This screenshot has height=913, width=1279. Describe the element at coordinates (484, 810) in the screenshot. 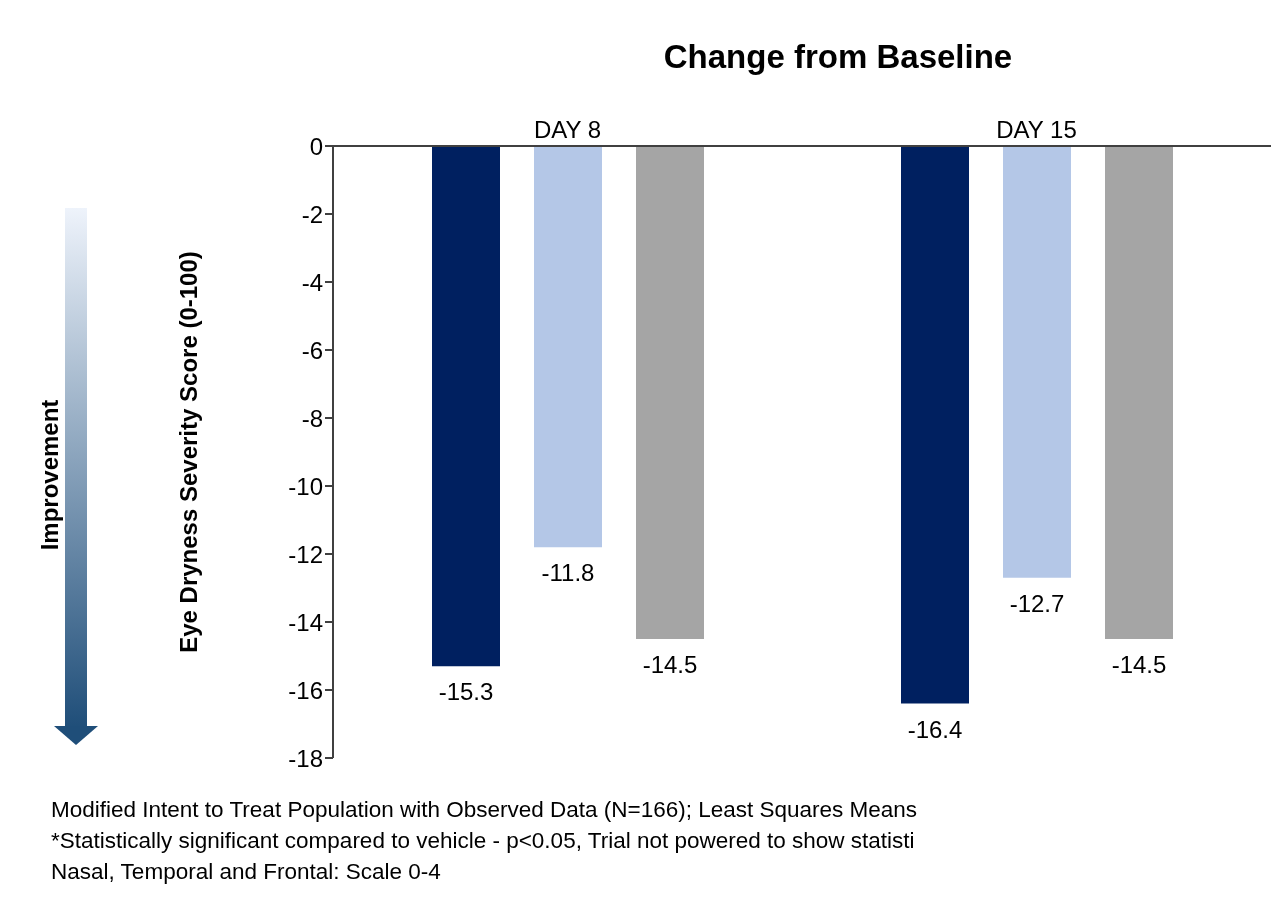

I see `text: Modified Intent to Treat Population with Observed Data (N=166); Least Squares Means` at that location.